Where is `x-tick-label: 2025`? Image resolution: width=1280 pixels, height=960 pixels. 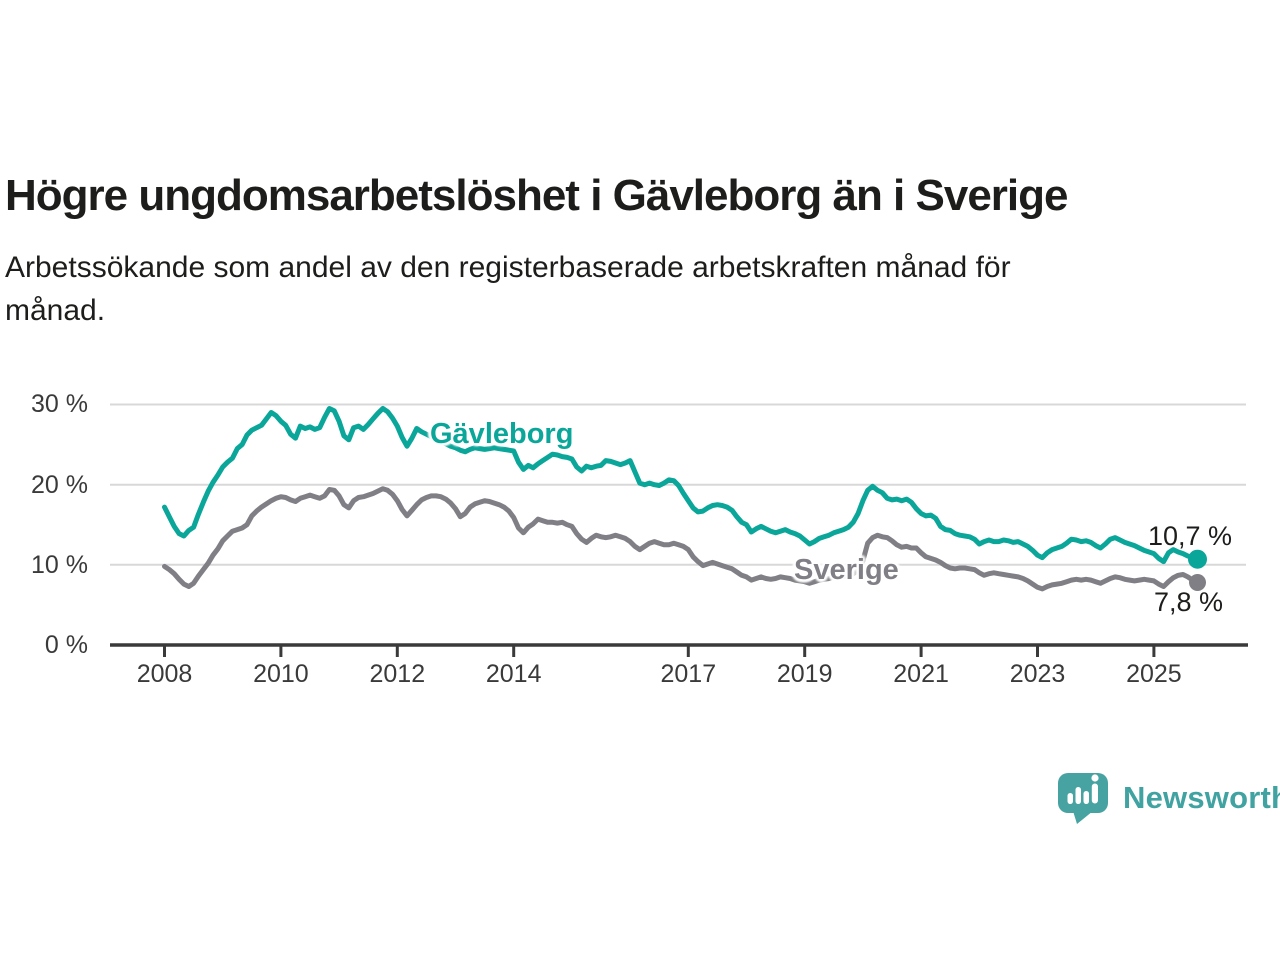 x-tick-label: 2025 is located at coordinates (1154, 674).